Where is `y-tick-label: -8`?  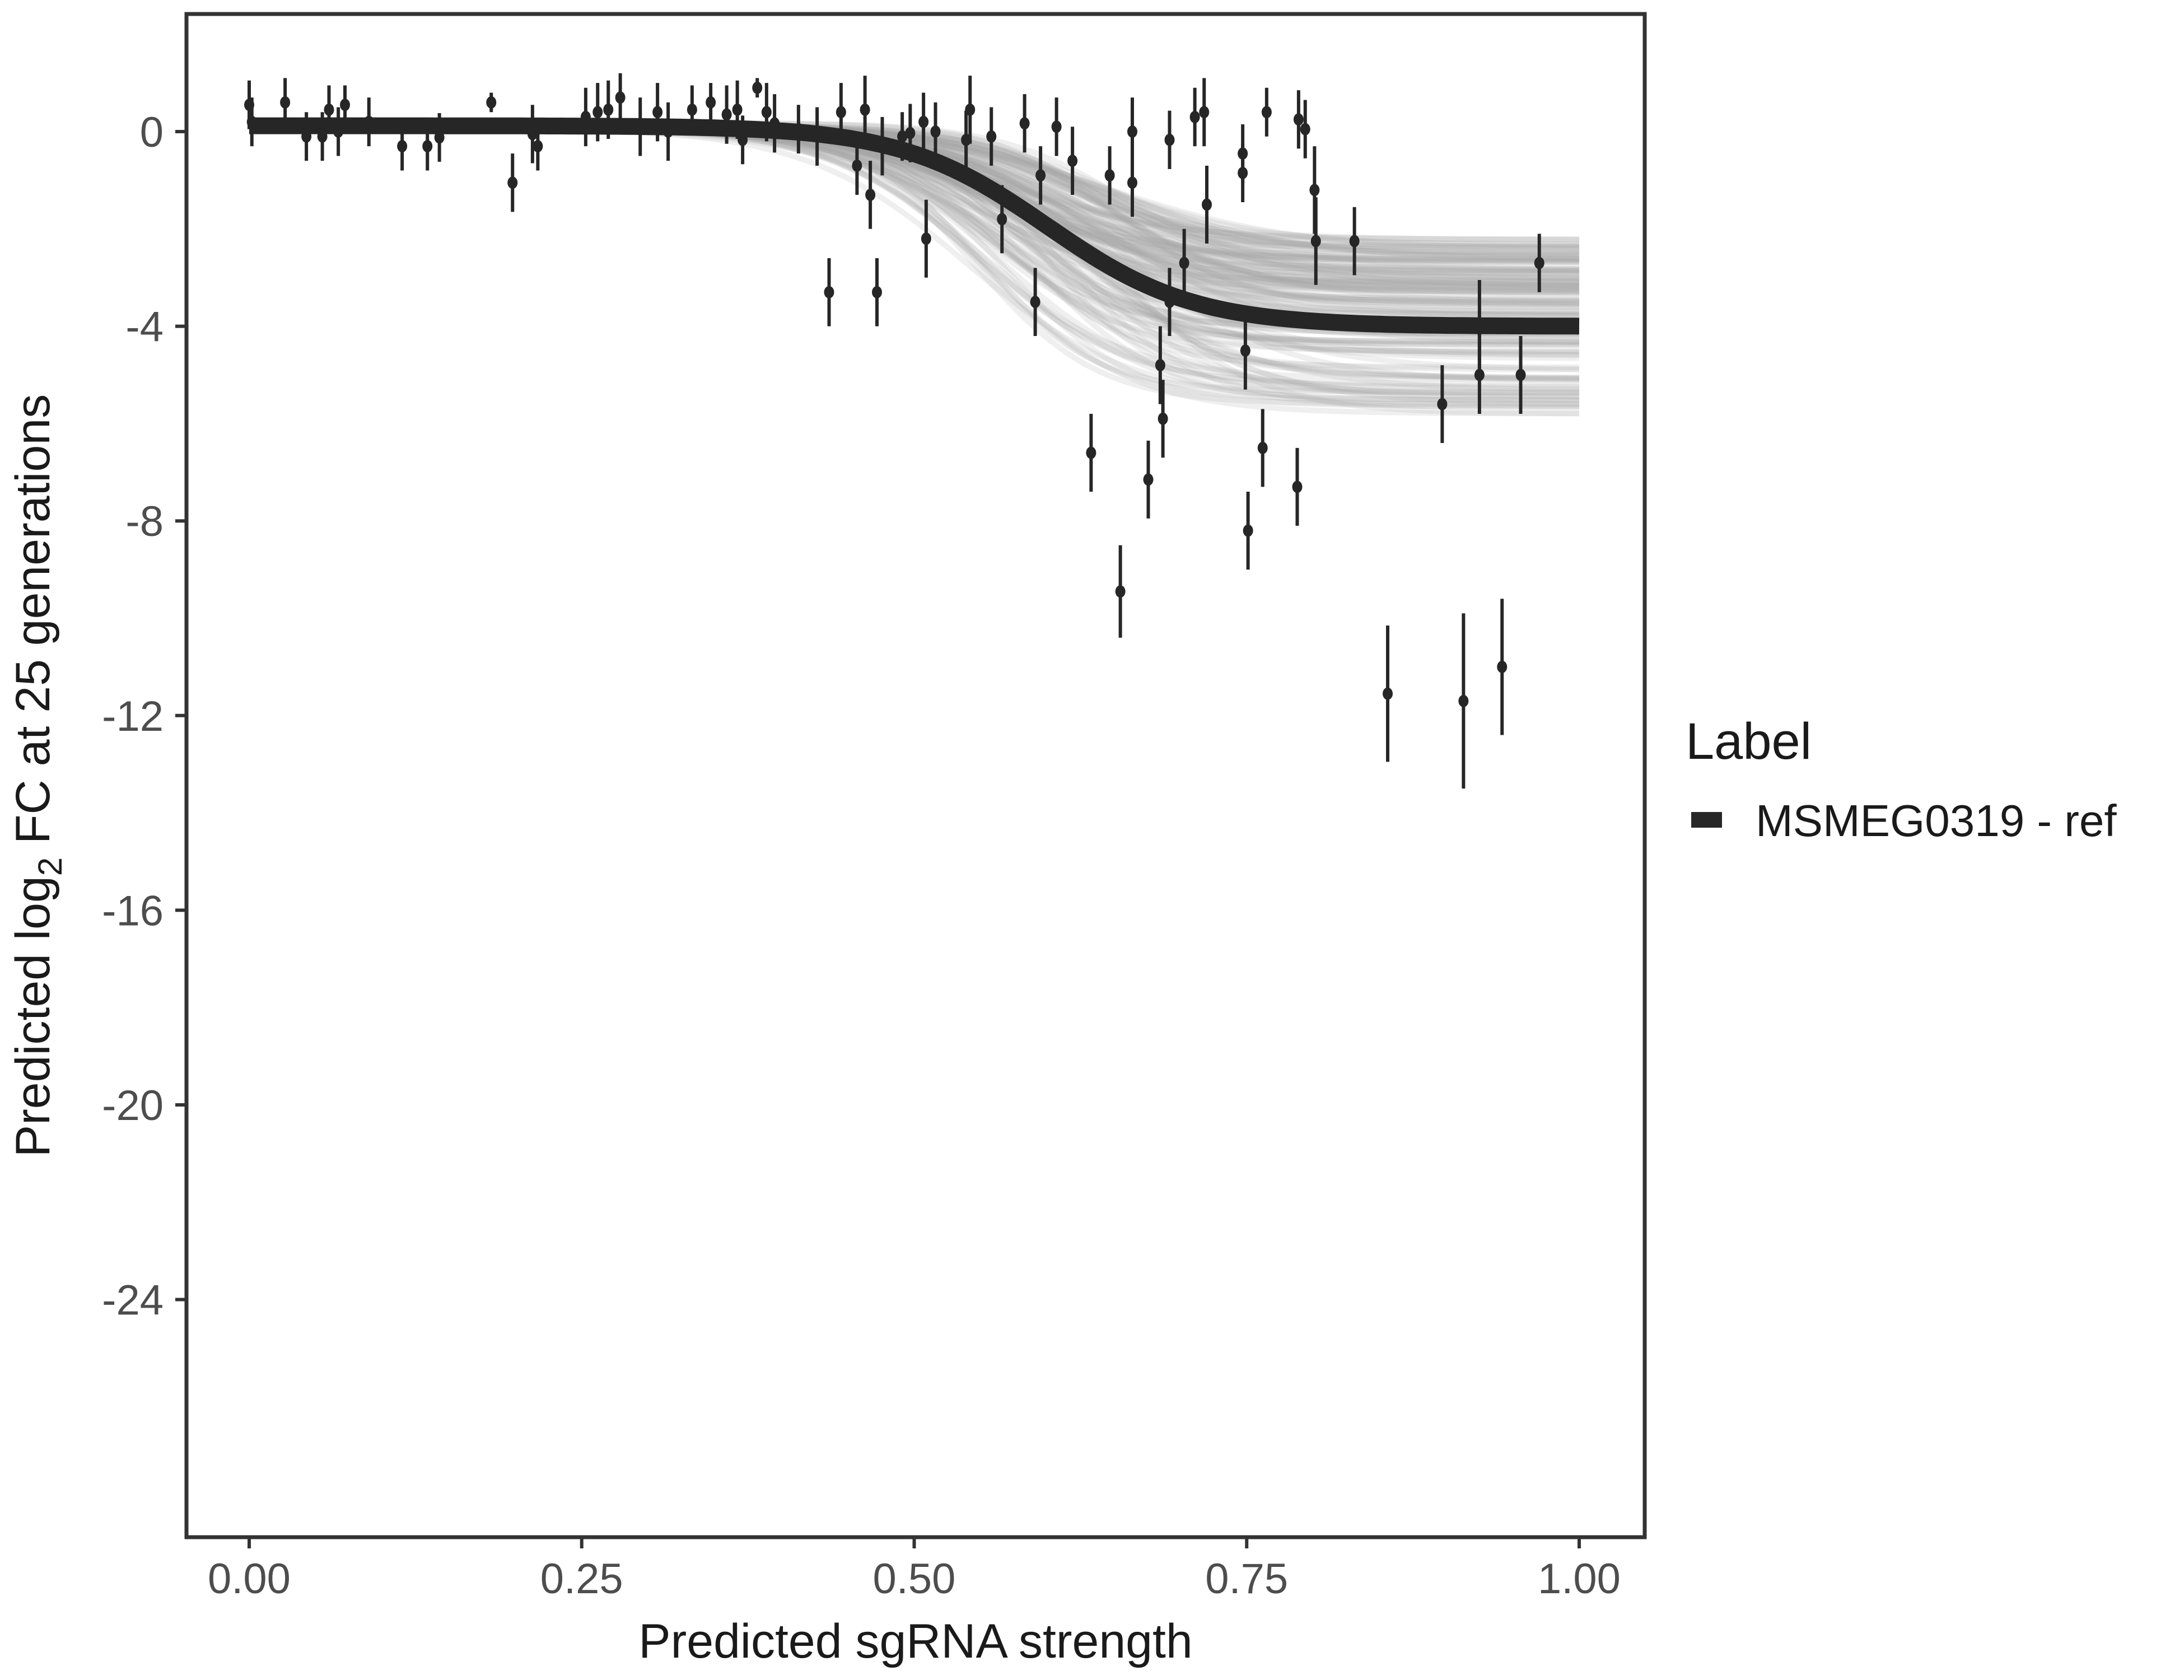 y-tick-label: -8 is located at coordinates (144, 521).